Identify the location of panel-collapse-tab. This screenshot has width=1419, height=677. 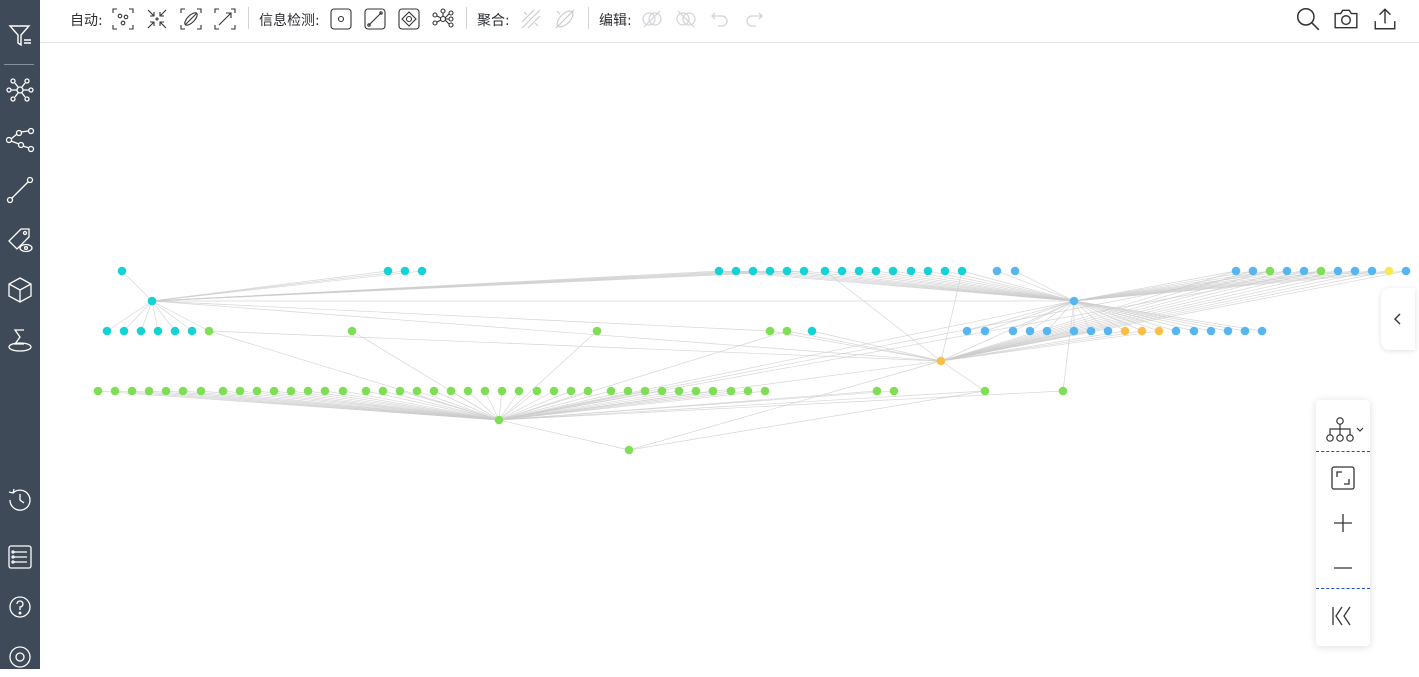
(1398, 319).